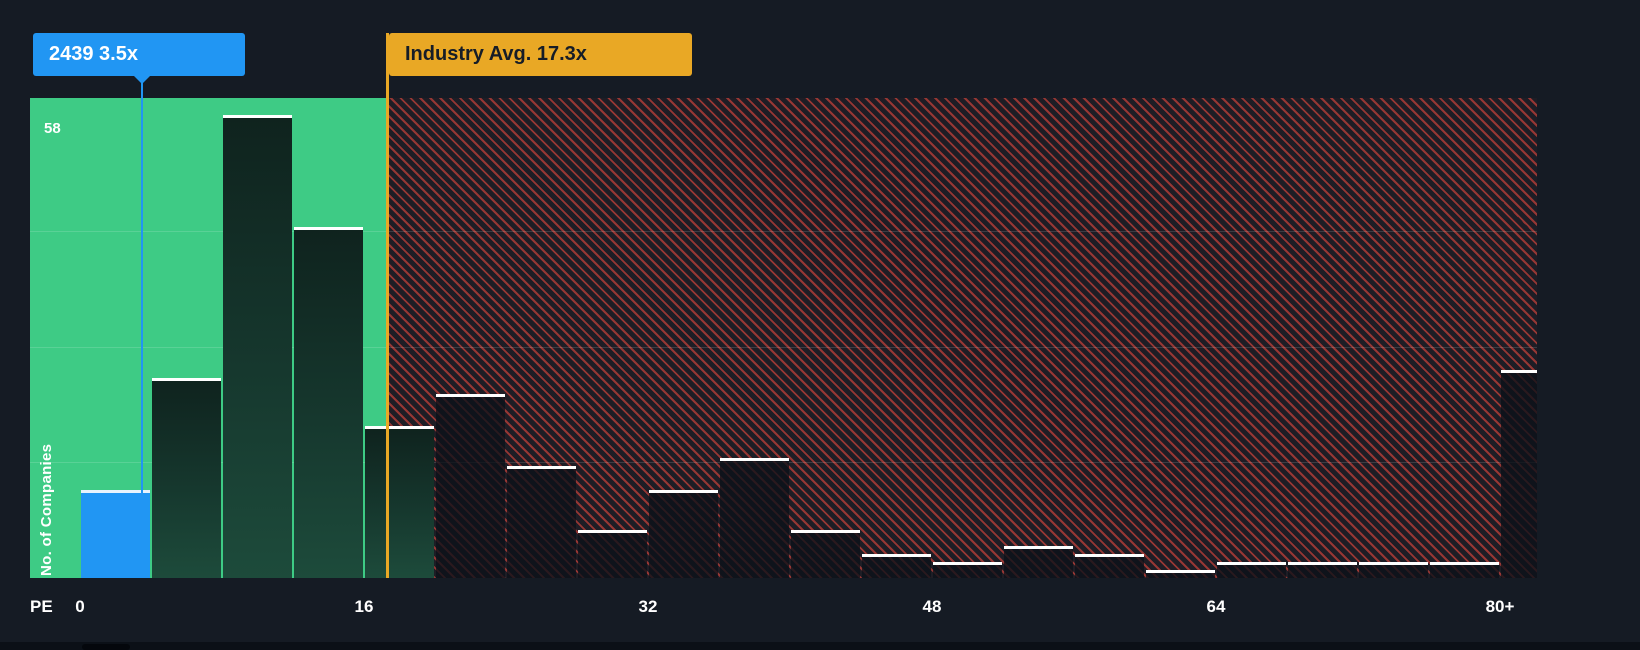 Image resolution: width=1640 pixels, height=650 pixels. Describe the element at coordinates (364, 606) in the screenshot. I see `x-tick-label: 16` at that location.